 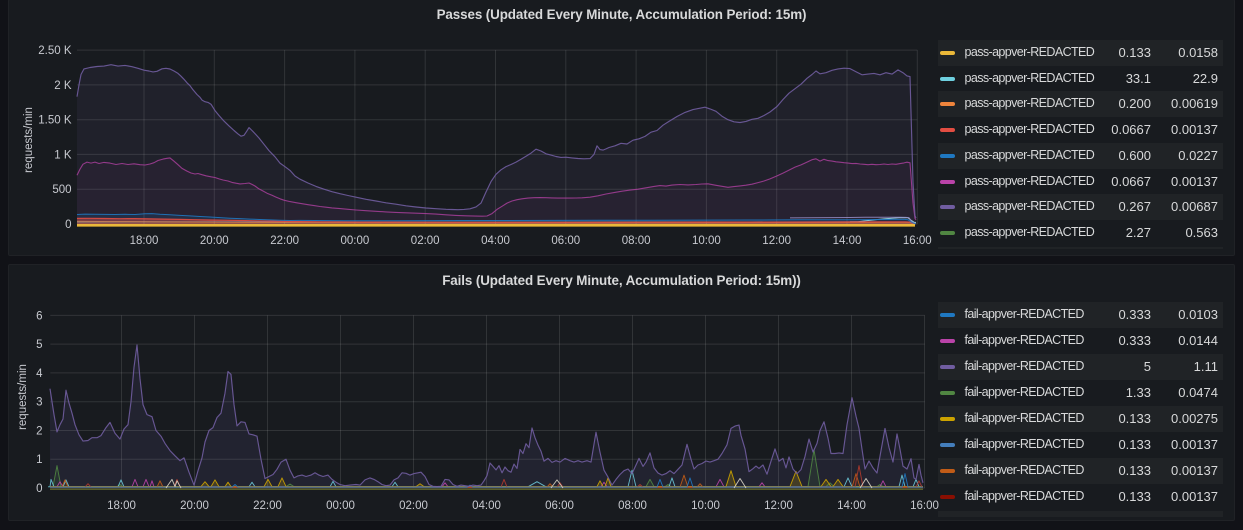 What do you see at coordinates (39, 403) in the screenshot?
I see `svg-text: 3` at bounding box center [39, 403].